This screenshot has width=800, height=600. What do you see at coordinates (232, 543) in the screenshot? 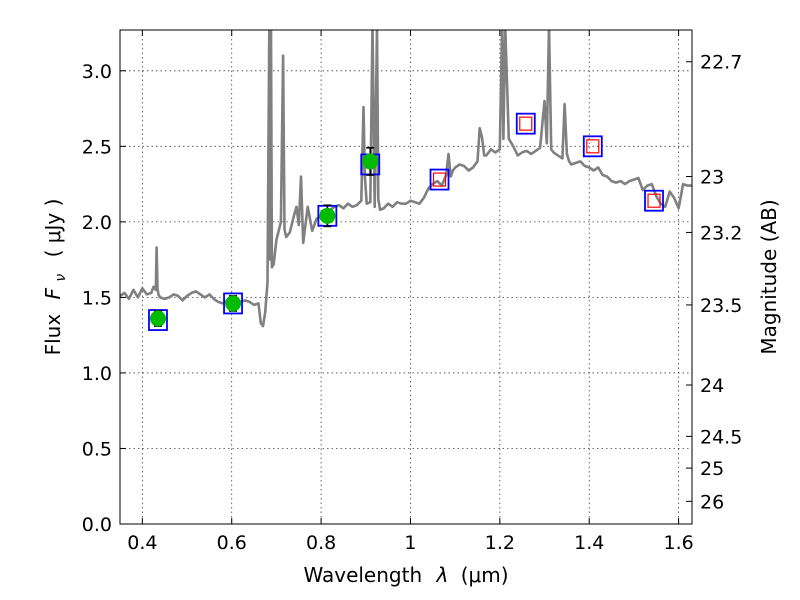
I see `x-tick-label: 0.6` at bounding box center [232, 543].